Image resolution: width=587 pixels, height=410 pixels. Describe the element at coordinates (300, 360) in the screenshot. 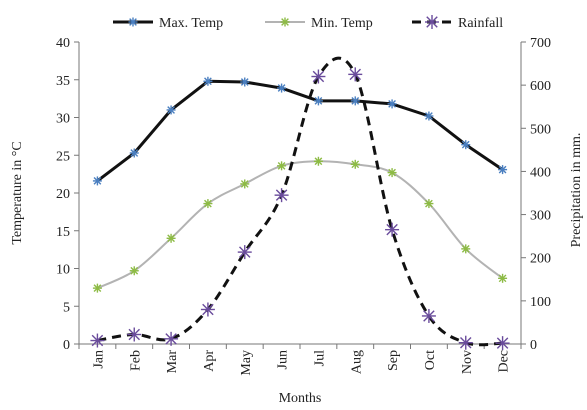

I see `x-ticks: Jan Feb Mar Apr May Jun Jul Aug Sep Oct Nov Dec` at that location.